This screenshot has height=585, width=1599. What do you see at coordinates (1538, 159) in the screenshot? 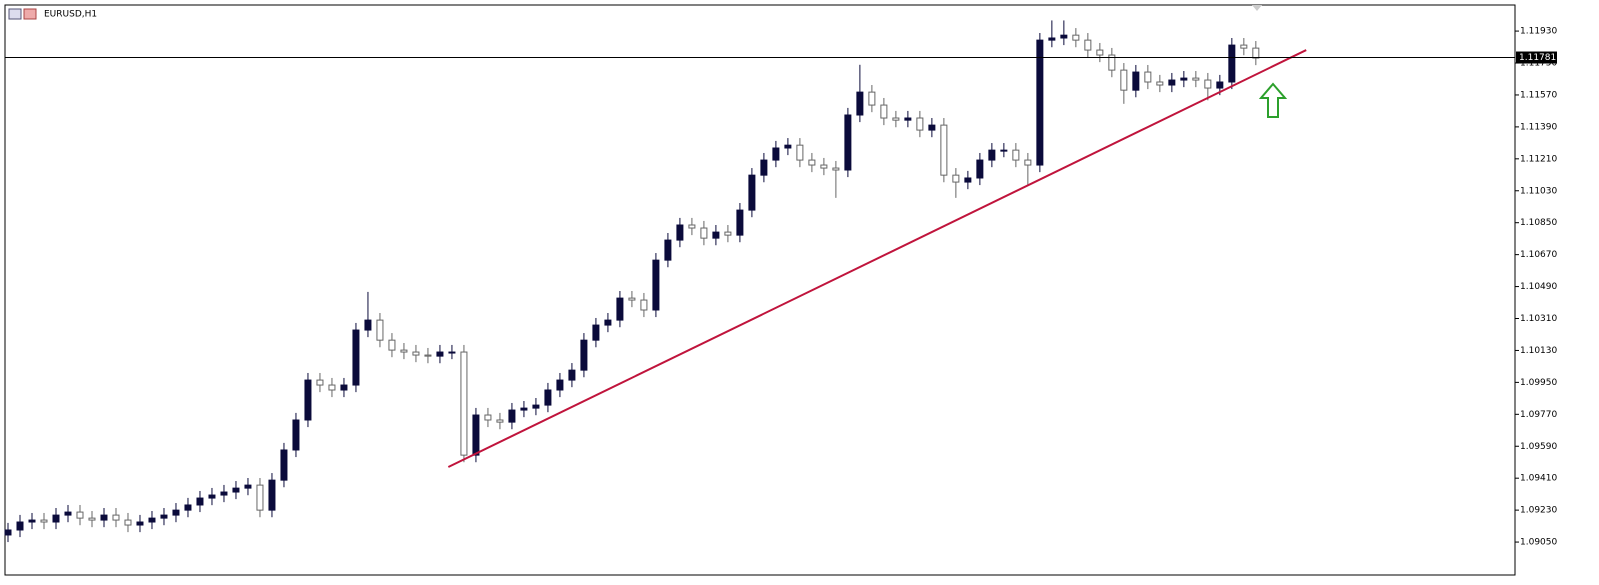
I see `y-tick-label: 1.11210` at bounding box center [1538, 159].